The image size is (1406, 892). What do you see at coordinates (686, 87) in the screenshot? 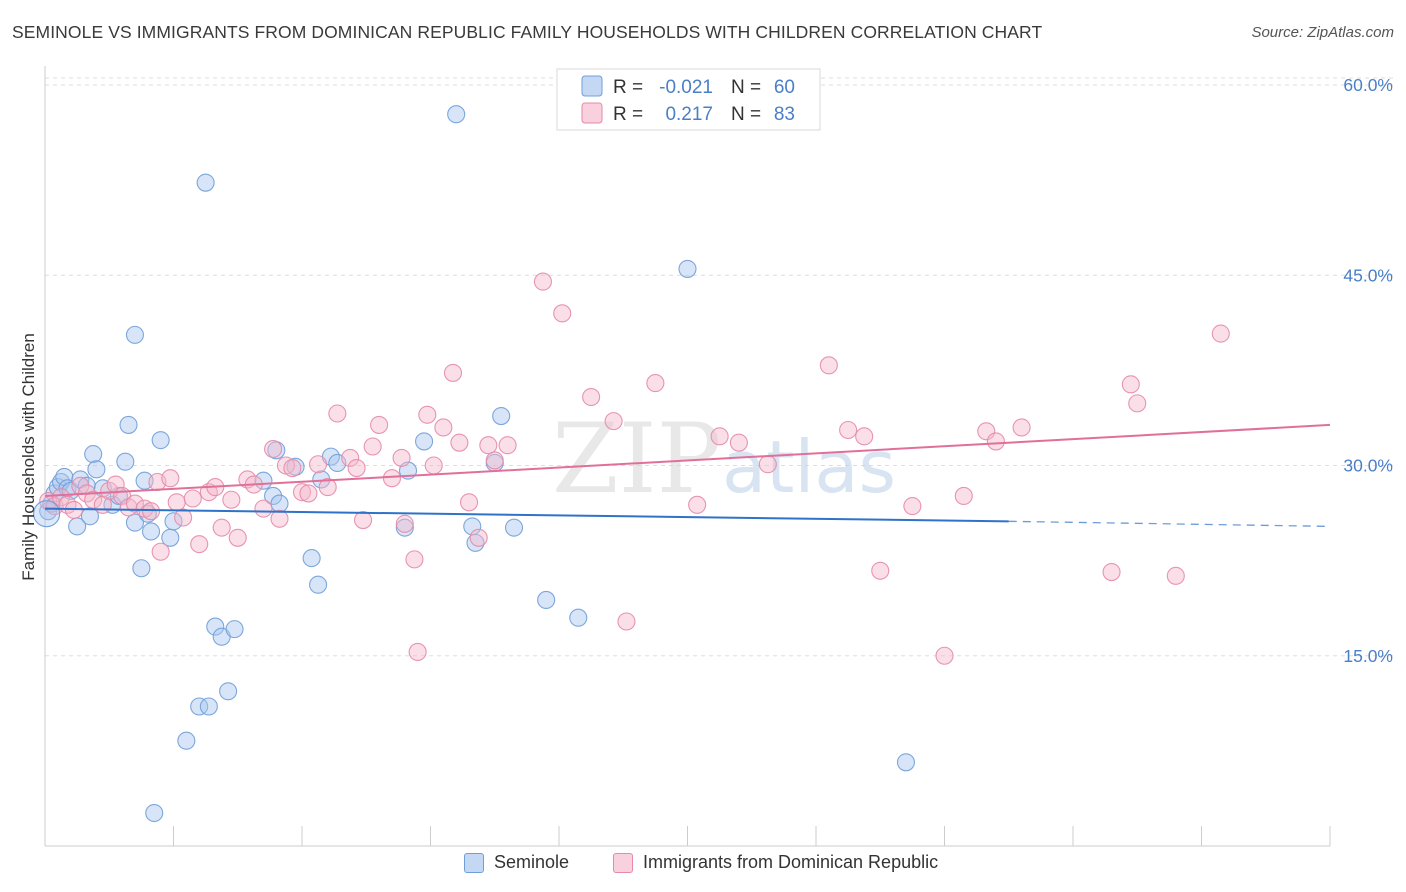
I see `stats-r-value: -0.021` at bounding box center [686, 87].